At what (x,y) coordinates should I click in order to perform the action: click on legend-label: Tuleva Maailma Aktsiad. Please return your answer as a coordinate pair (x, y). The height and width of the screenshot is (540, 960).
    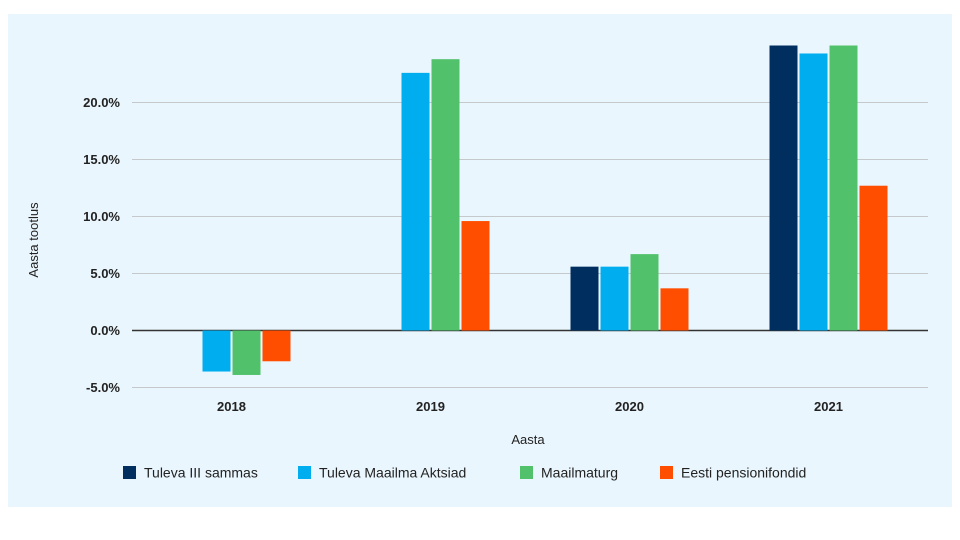
    Looking at the image, I should click on (392, 473).